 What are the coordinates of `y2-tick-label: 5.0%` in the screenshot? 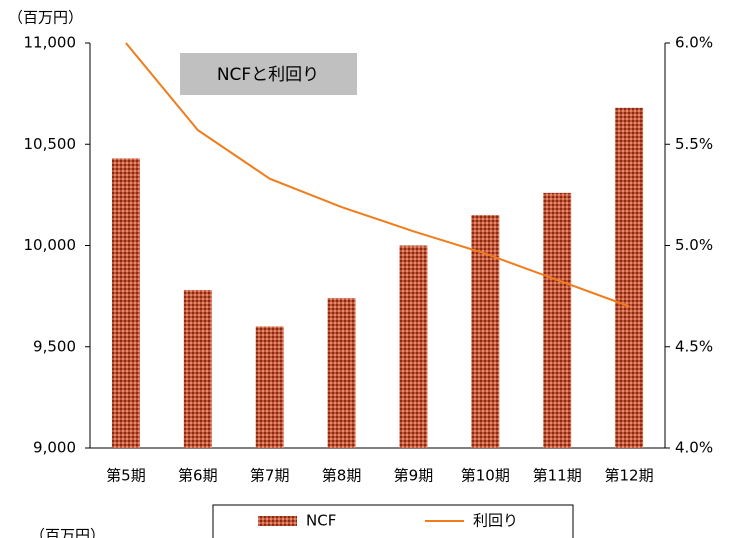 It's located at (694, 245).